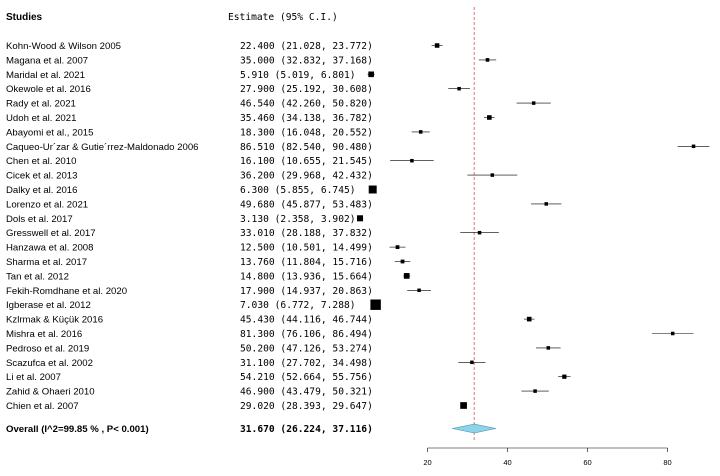  What do you see at coordinates (42, 406) in the screenshot?
I see `study-label: Chien et al. 2007` at bounding box center [42, 406].